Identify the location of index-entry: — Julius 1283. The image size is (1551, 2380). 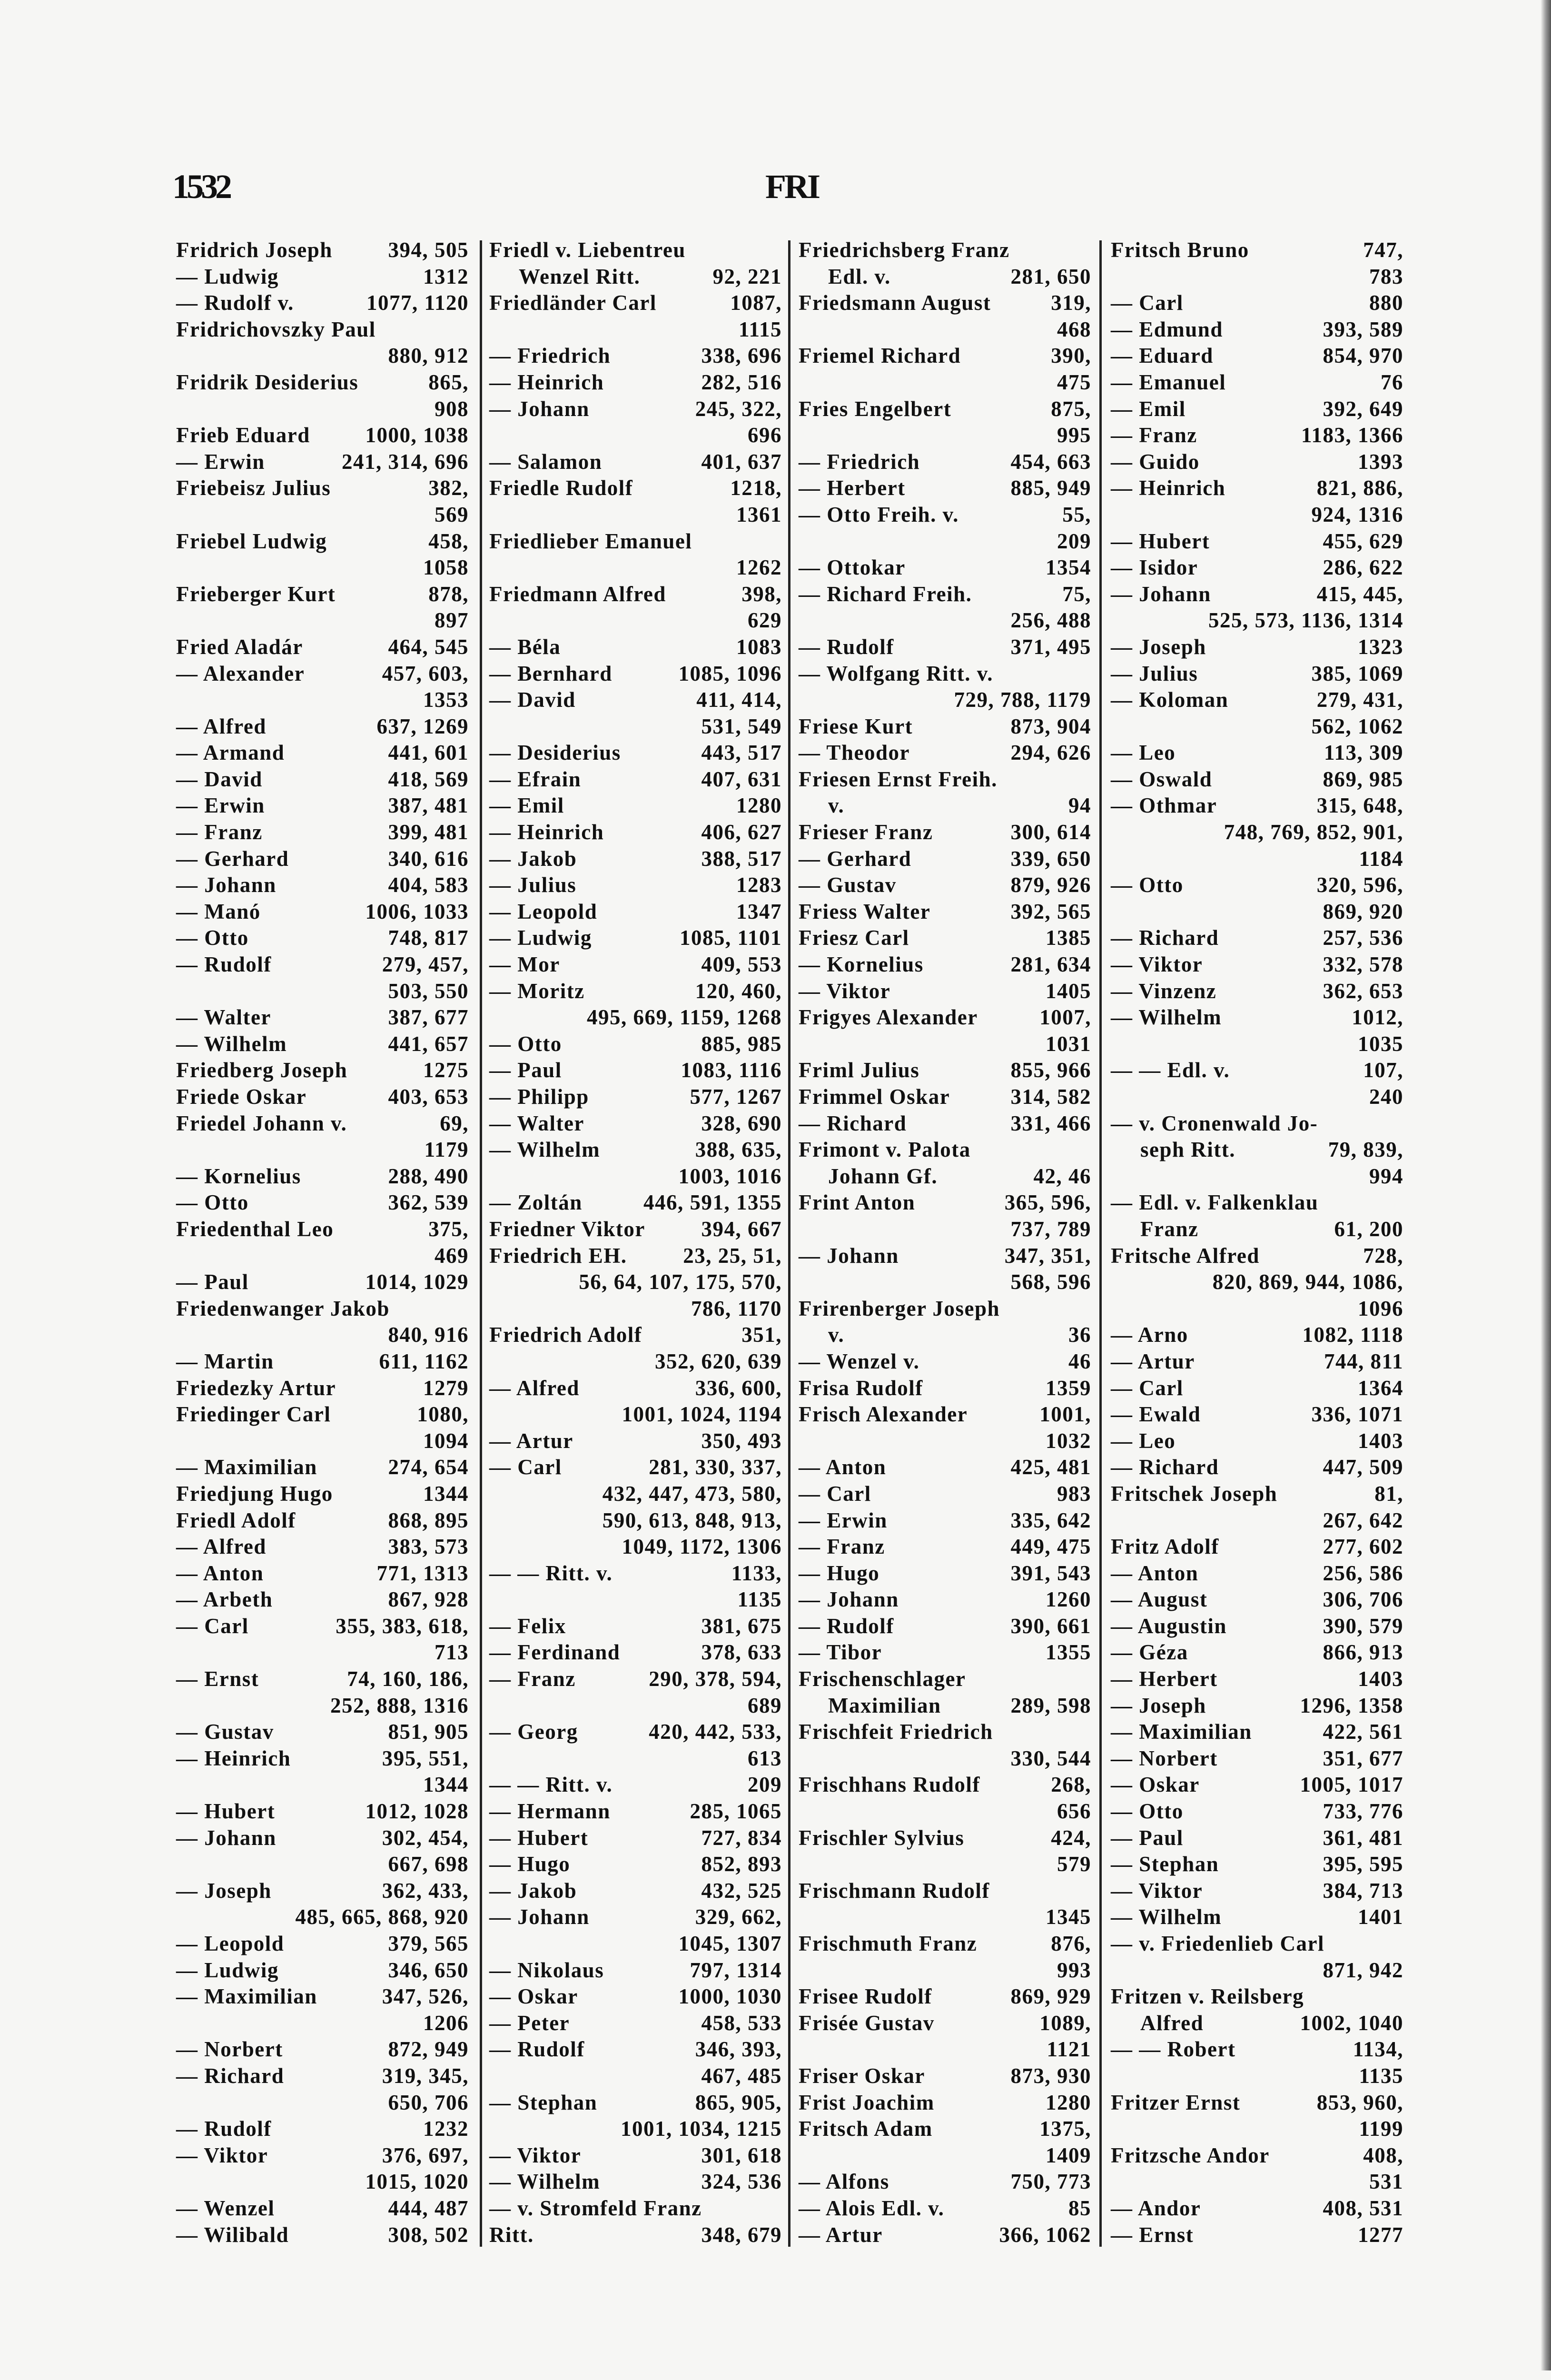
(635, 885).